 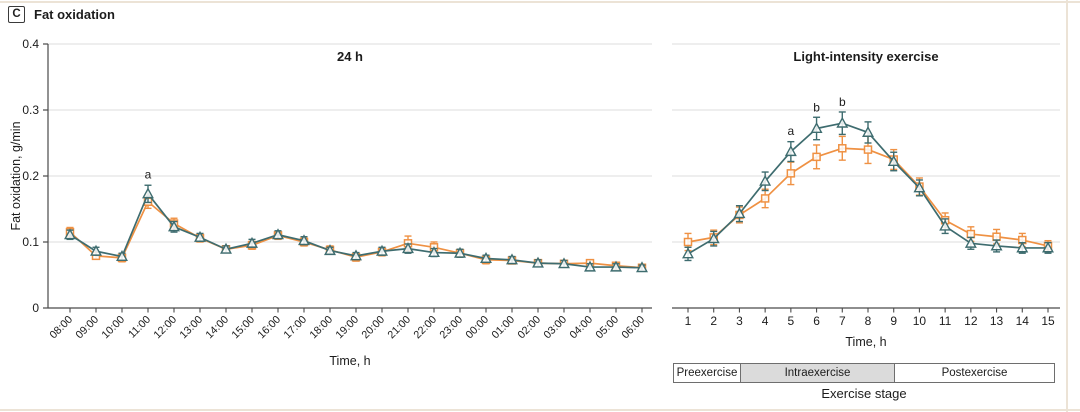 I want to click on x-tick-label: 12, so click(x=971, y=321).